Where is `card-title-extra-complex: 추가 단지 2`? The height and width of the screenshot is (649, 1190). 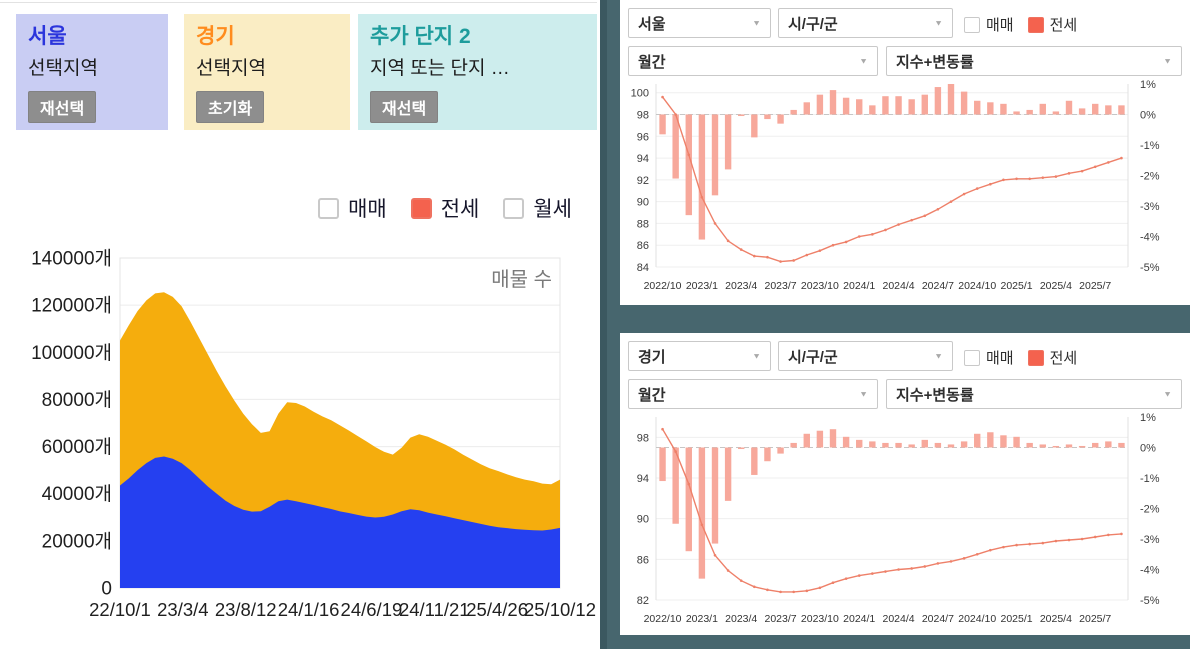
card-title-extra-complex: 추가 단지 2 is located at coordinates (420, 36).